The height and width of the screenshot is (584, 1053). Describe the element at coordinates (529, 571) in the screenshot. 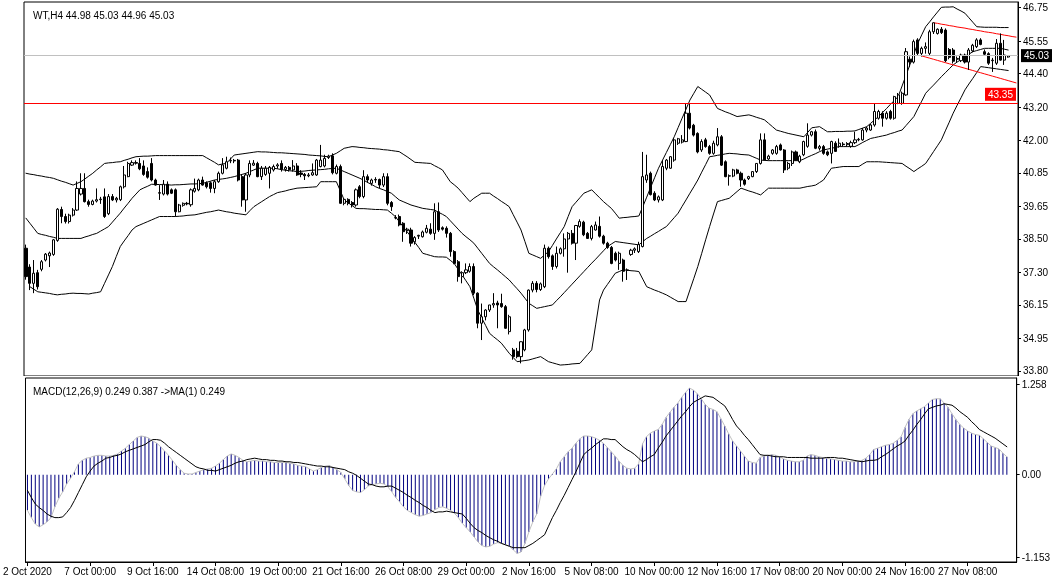

I see `x-tick-label: 2 Nov 16:00` at that location.